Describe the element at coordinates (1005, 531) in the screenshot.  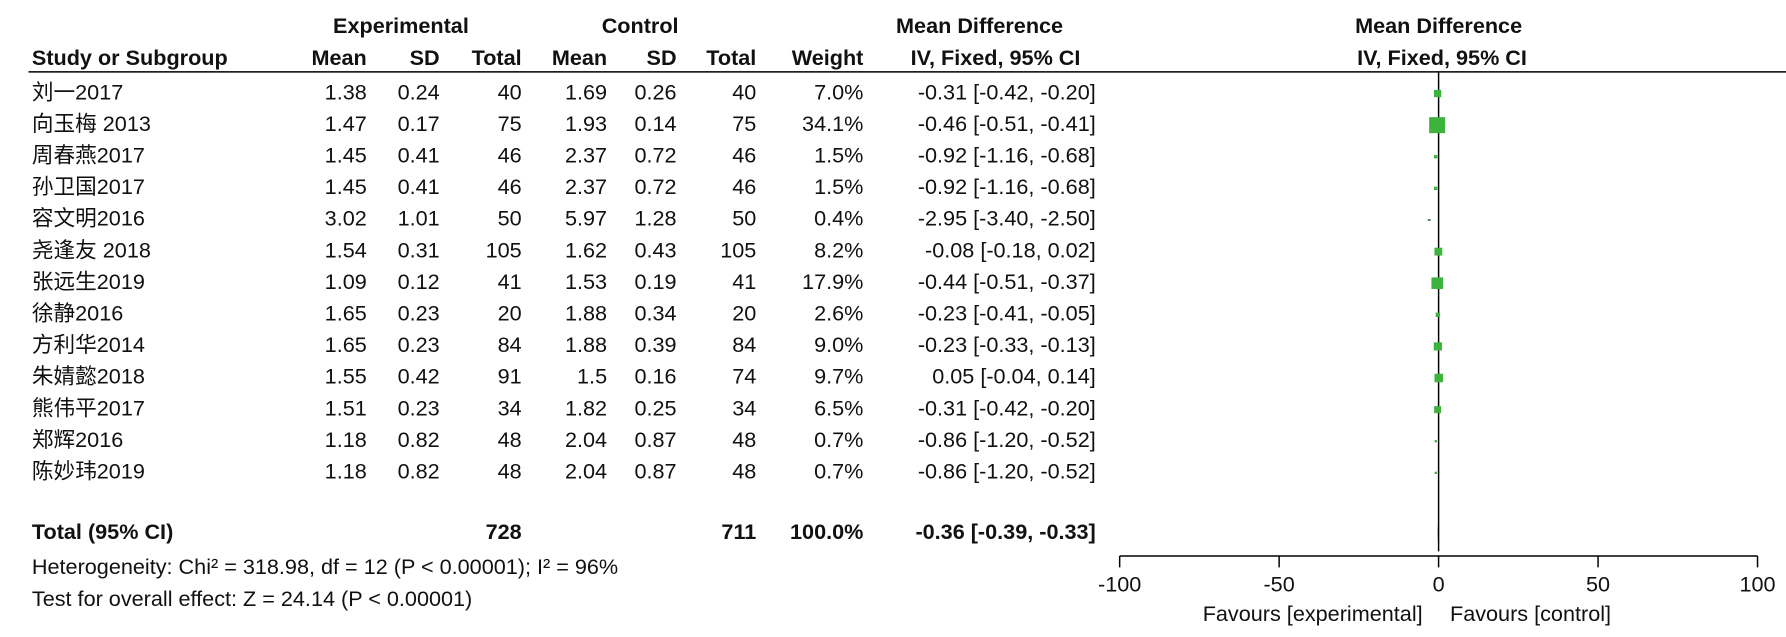
I see `total-effect: -0.36 [-0.39, -0.33]` at that location.